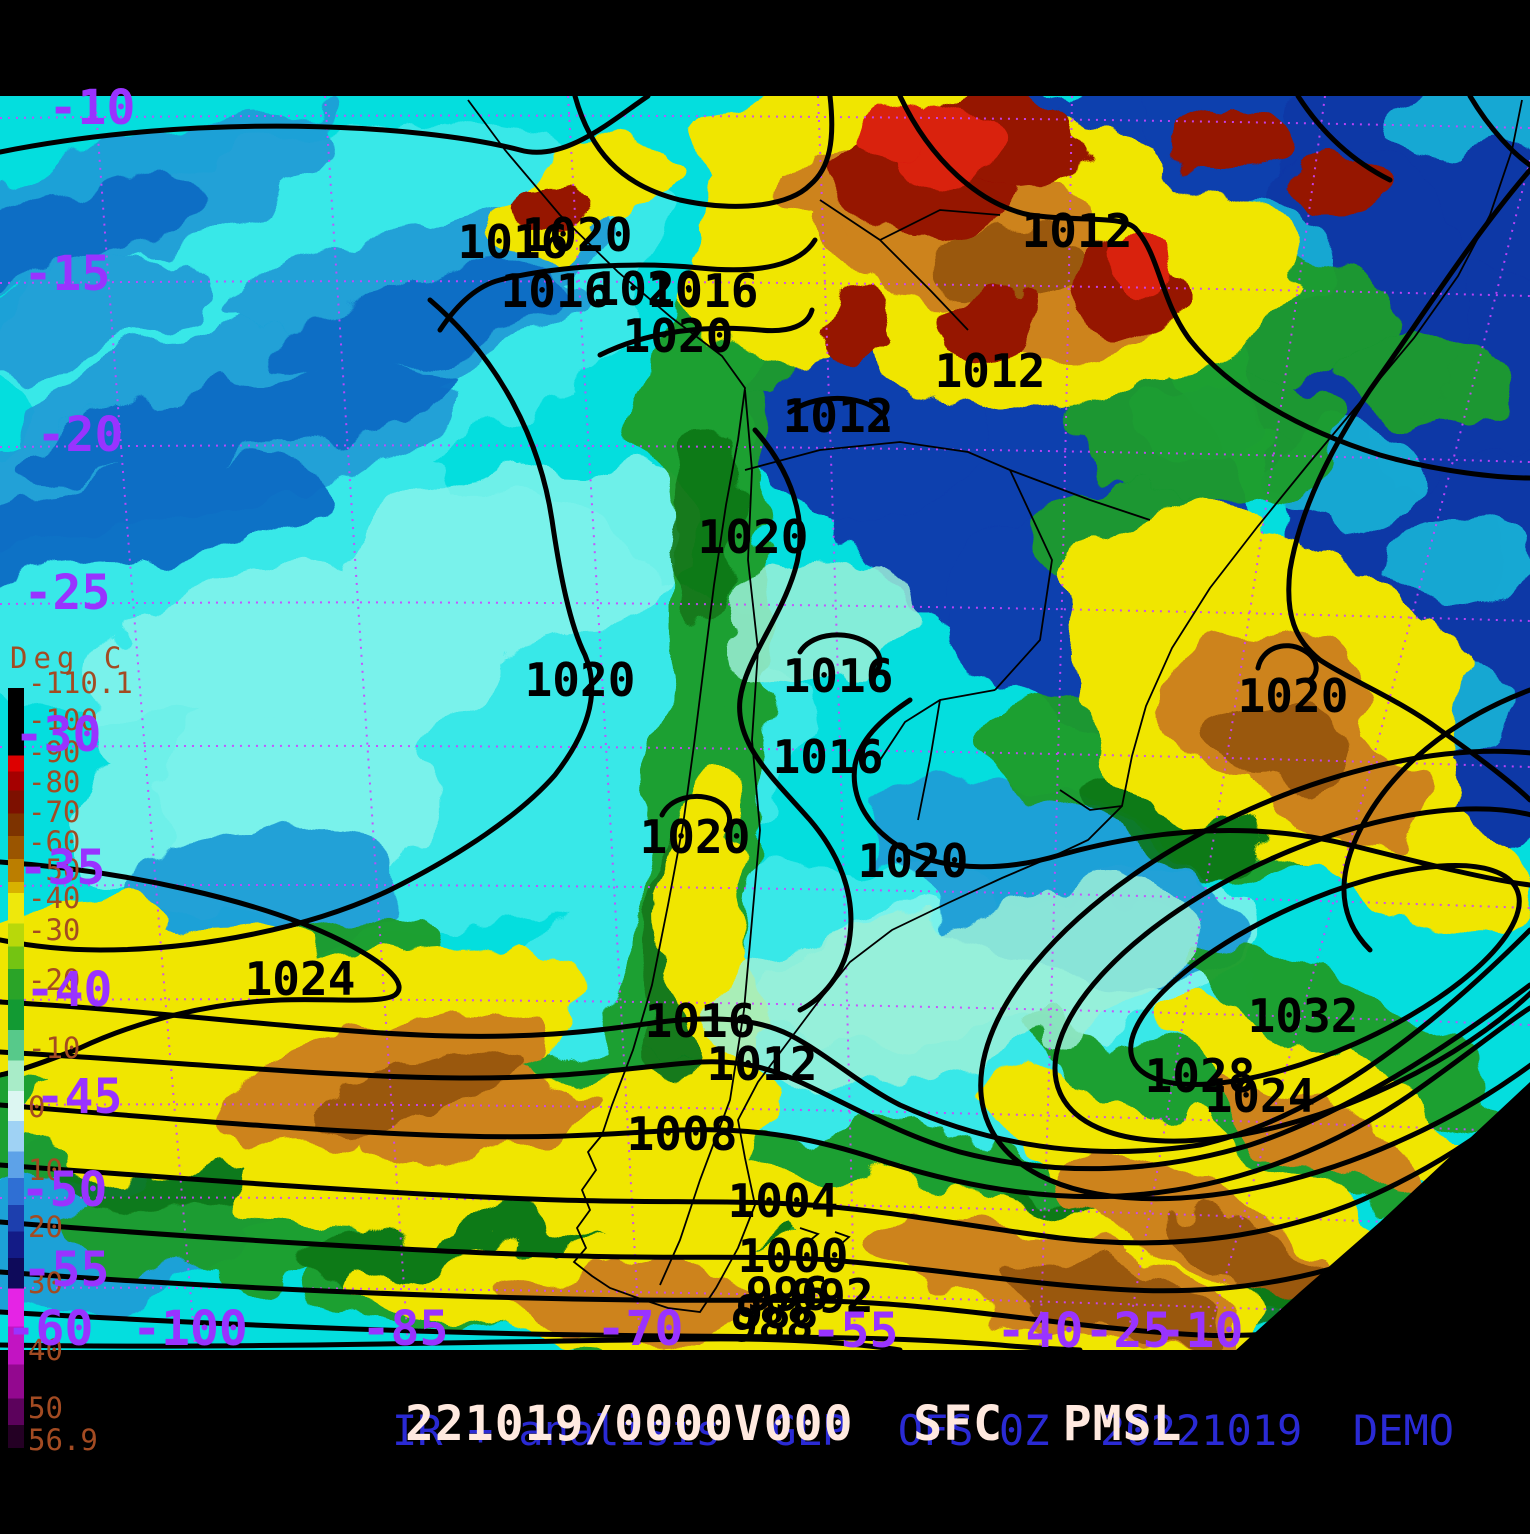 The image size is (1530, 1534). What do you see at coordinates (1200, 1331) in the screenshot?
I see `longitude-label: -10` at bounding box center [1200, 1331].